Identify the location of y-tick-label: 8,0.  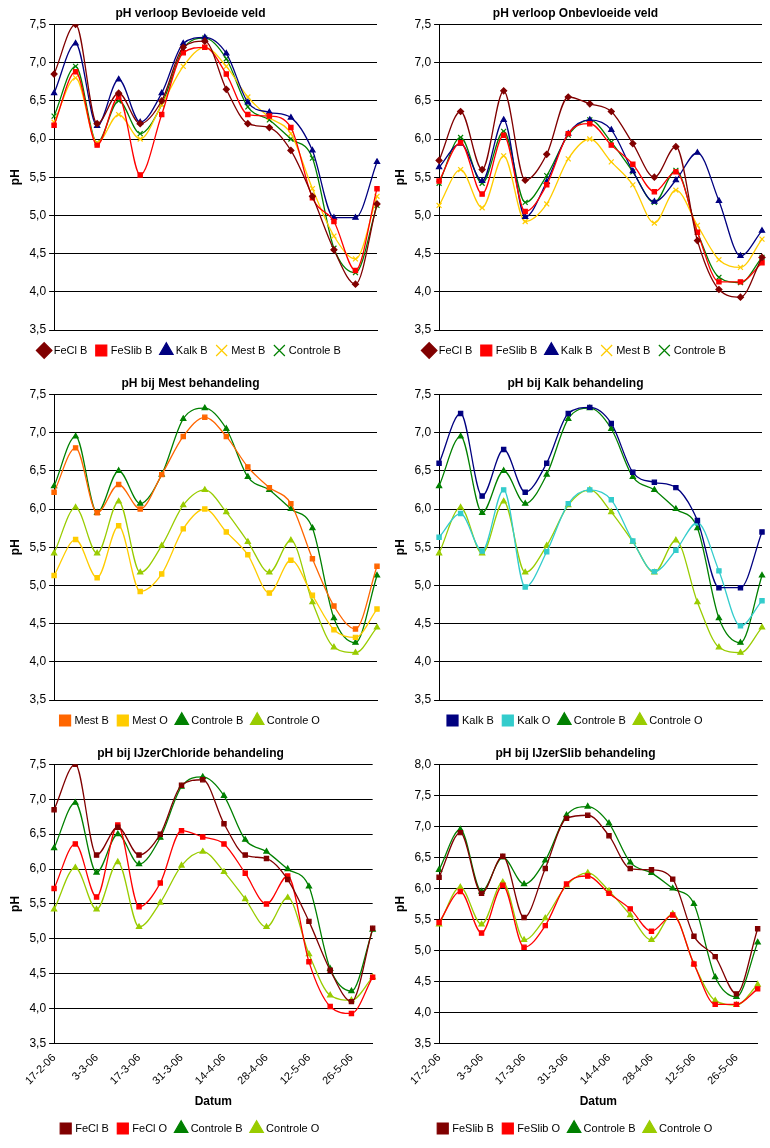
(423, 763).